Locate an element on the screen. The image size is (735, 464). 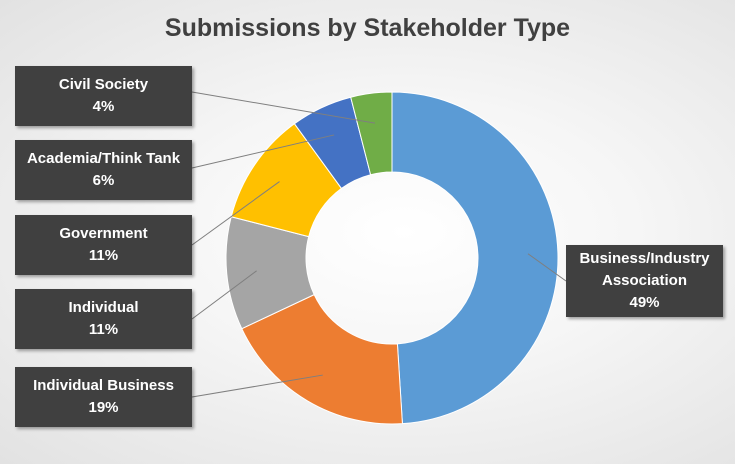
data-label-value: 49% is located at coordinates (644, 302).